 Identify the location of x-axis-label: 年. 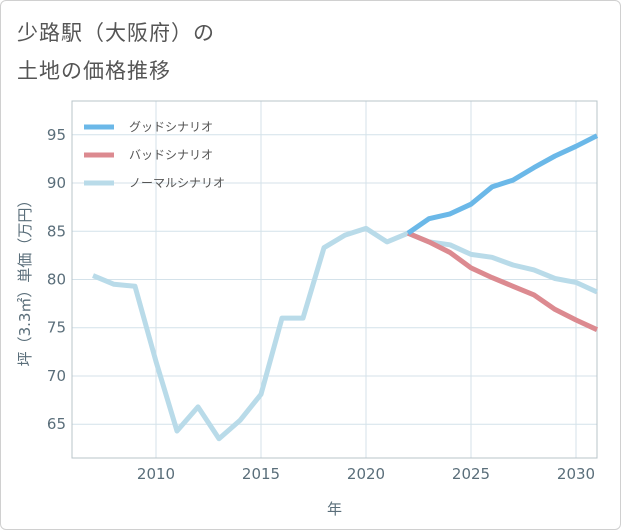
(334, 509).